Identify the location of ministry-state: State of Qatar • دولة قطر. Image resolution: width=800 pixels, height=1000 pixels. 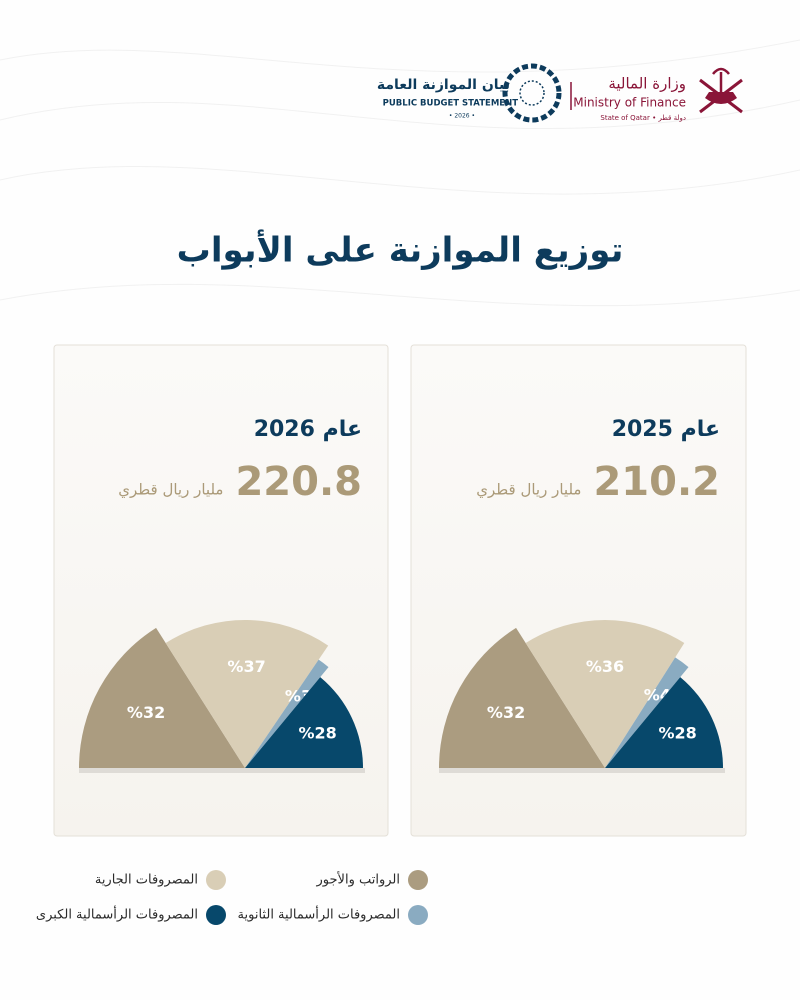
(643, 118).